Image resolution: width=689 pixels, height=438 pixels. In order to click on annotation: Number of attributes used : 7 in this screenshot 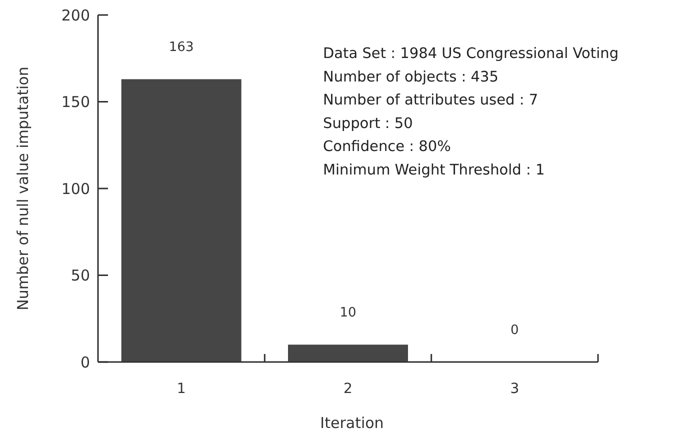, I will do `click(430, 100)`.